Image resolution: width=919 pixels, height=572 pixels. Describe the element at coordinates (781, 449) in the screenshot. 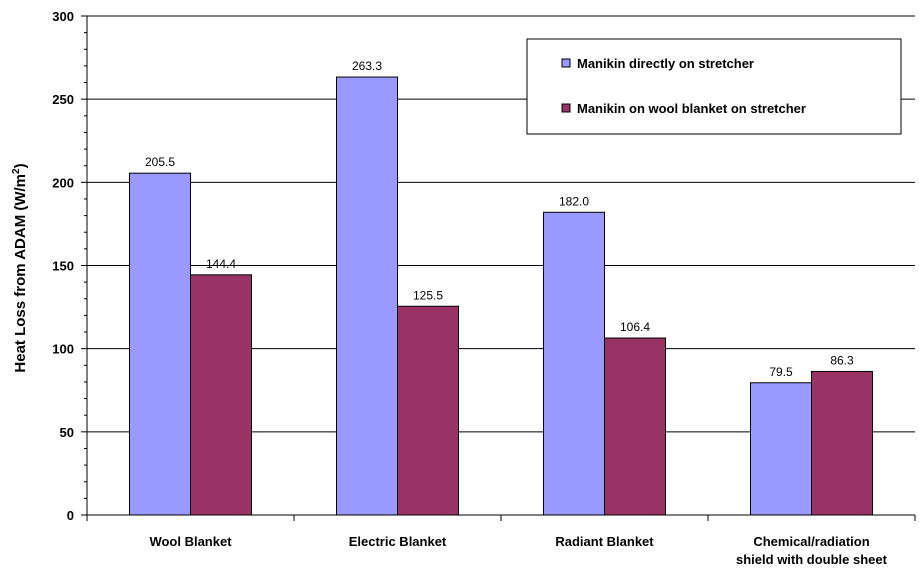

I see `bar-s0-c3` at that location.